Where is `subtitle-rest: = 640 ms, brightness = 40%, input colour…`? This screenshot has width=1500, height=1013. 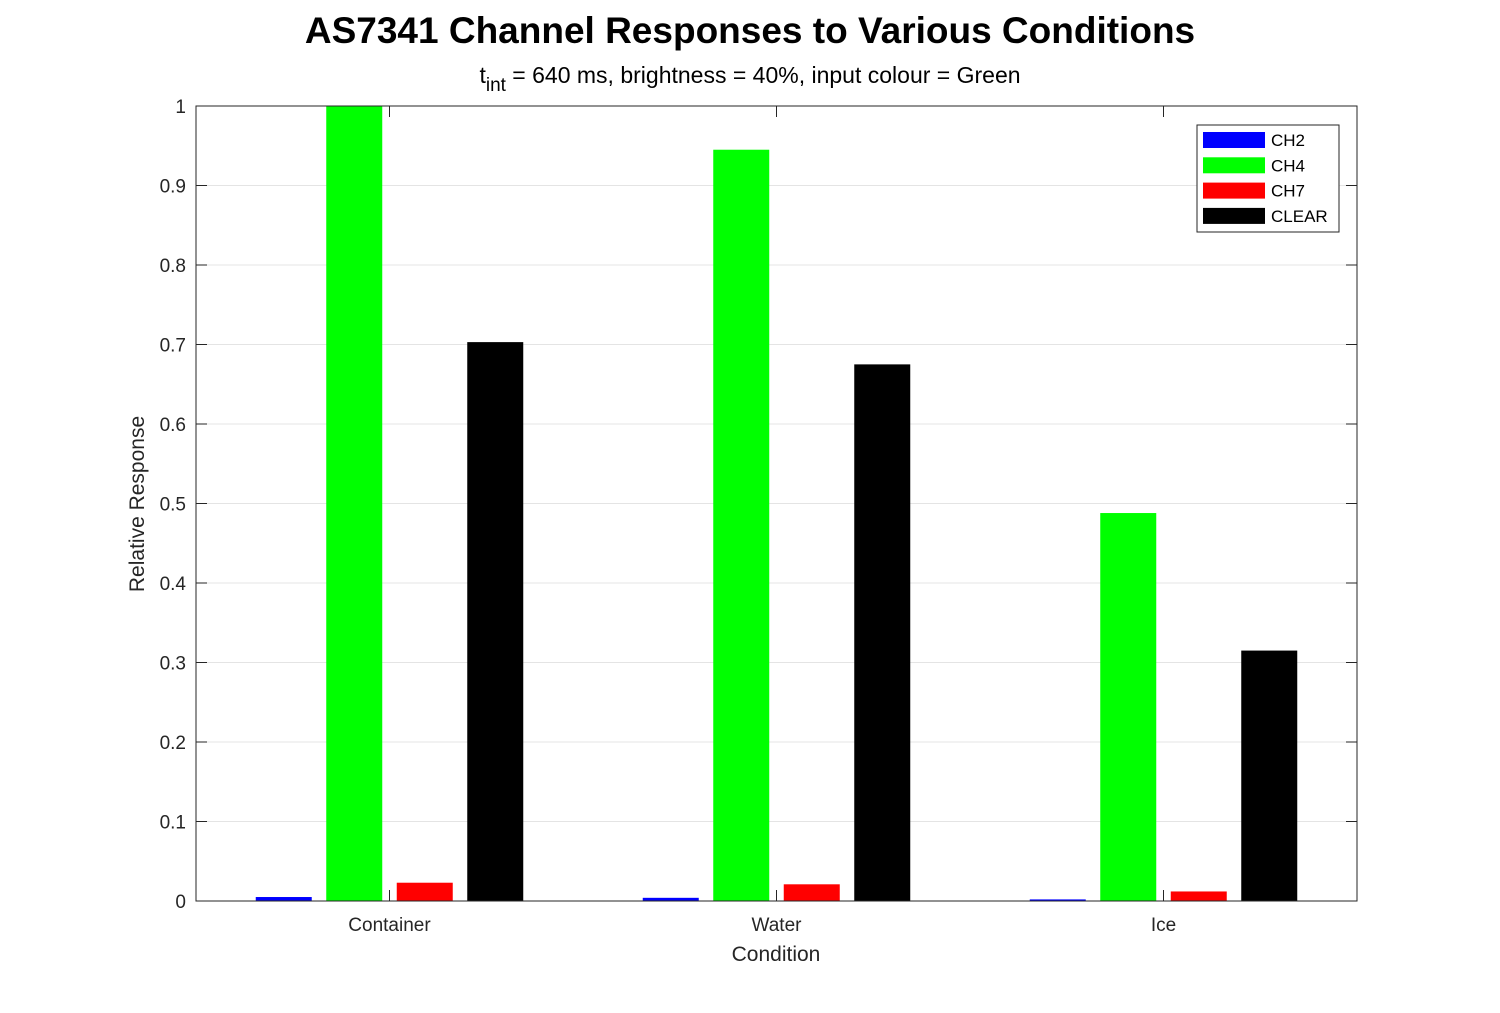
subtitle-rest: = 640 ms, brightness = 40%, input colour… is located at coordinates (763, 75).